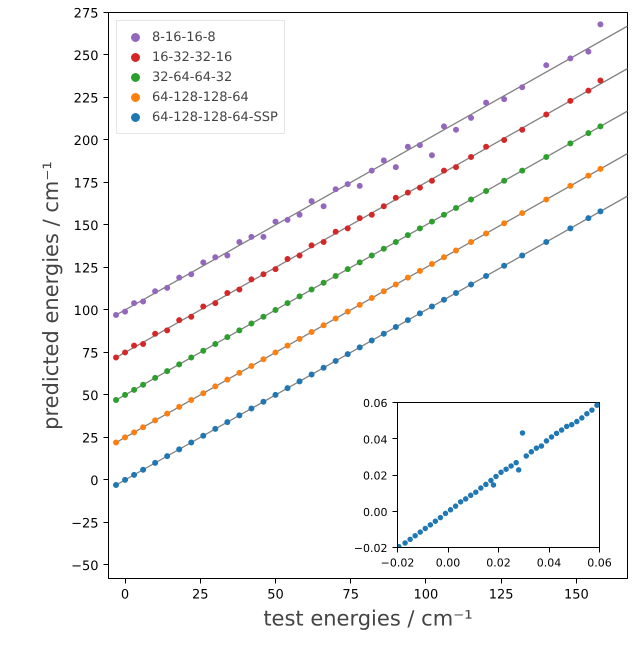  Describe the element at coordinates (86, 14) in the screenshot. I see `y-tick-label: 275` at that location.